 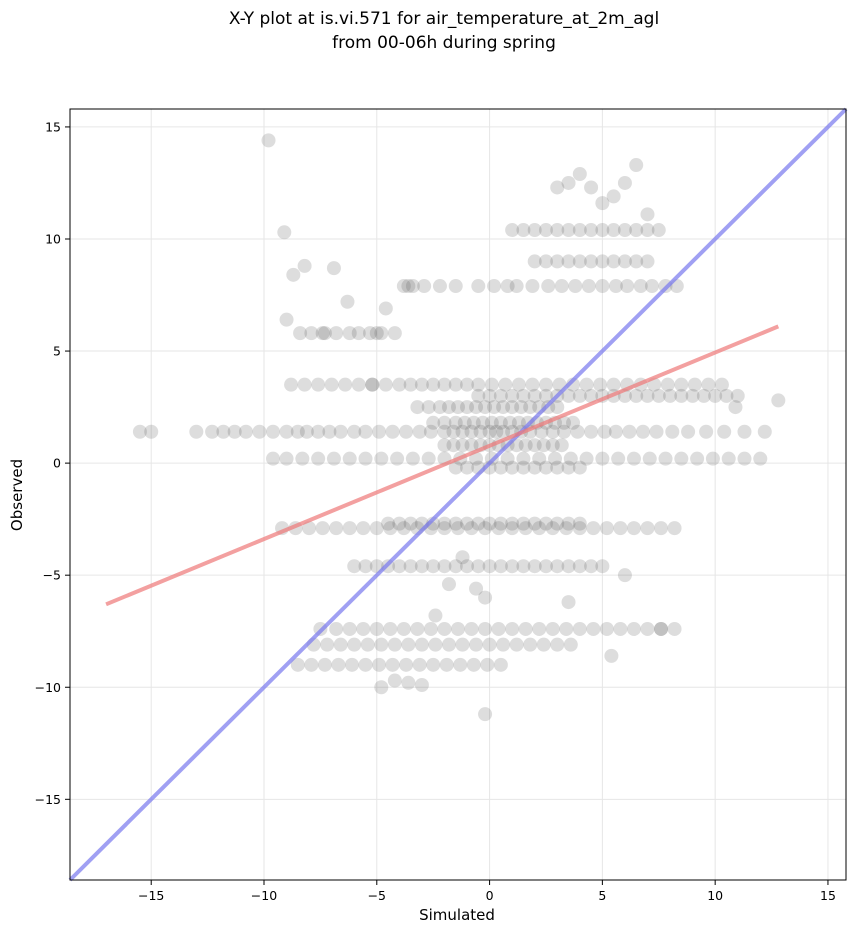 I want to click on y-axis-label: Observed, so click(x=17, y=495).